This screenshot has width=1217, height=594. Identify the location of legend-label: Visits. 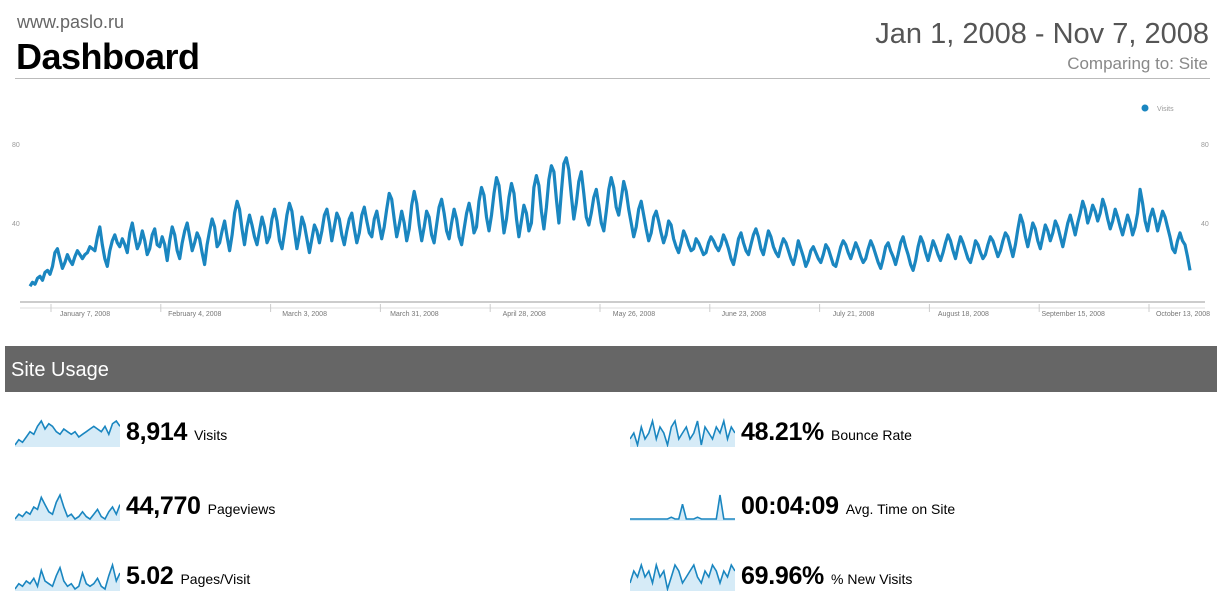
(1165, 109).